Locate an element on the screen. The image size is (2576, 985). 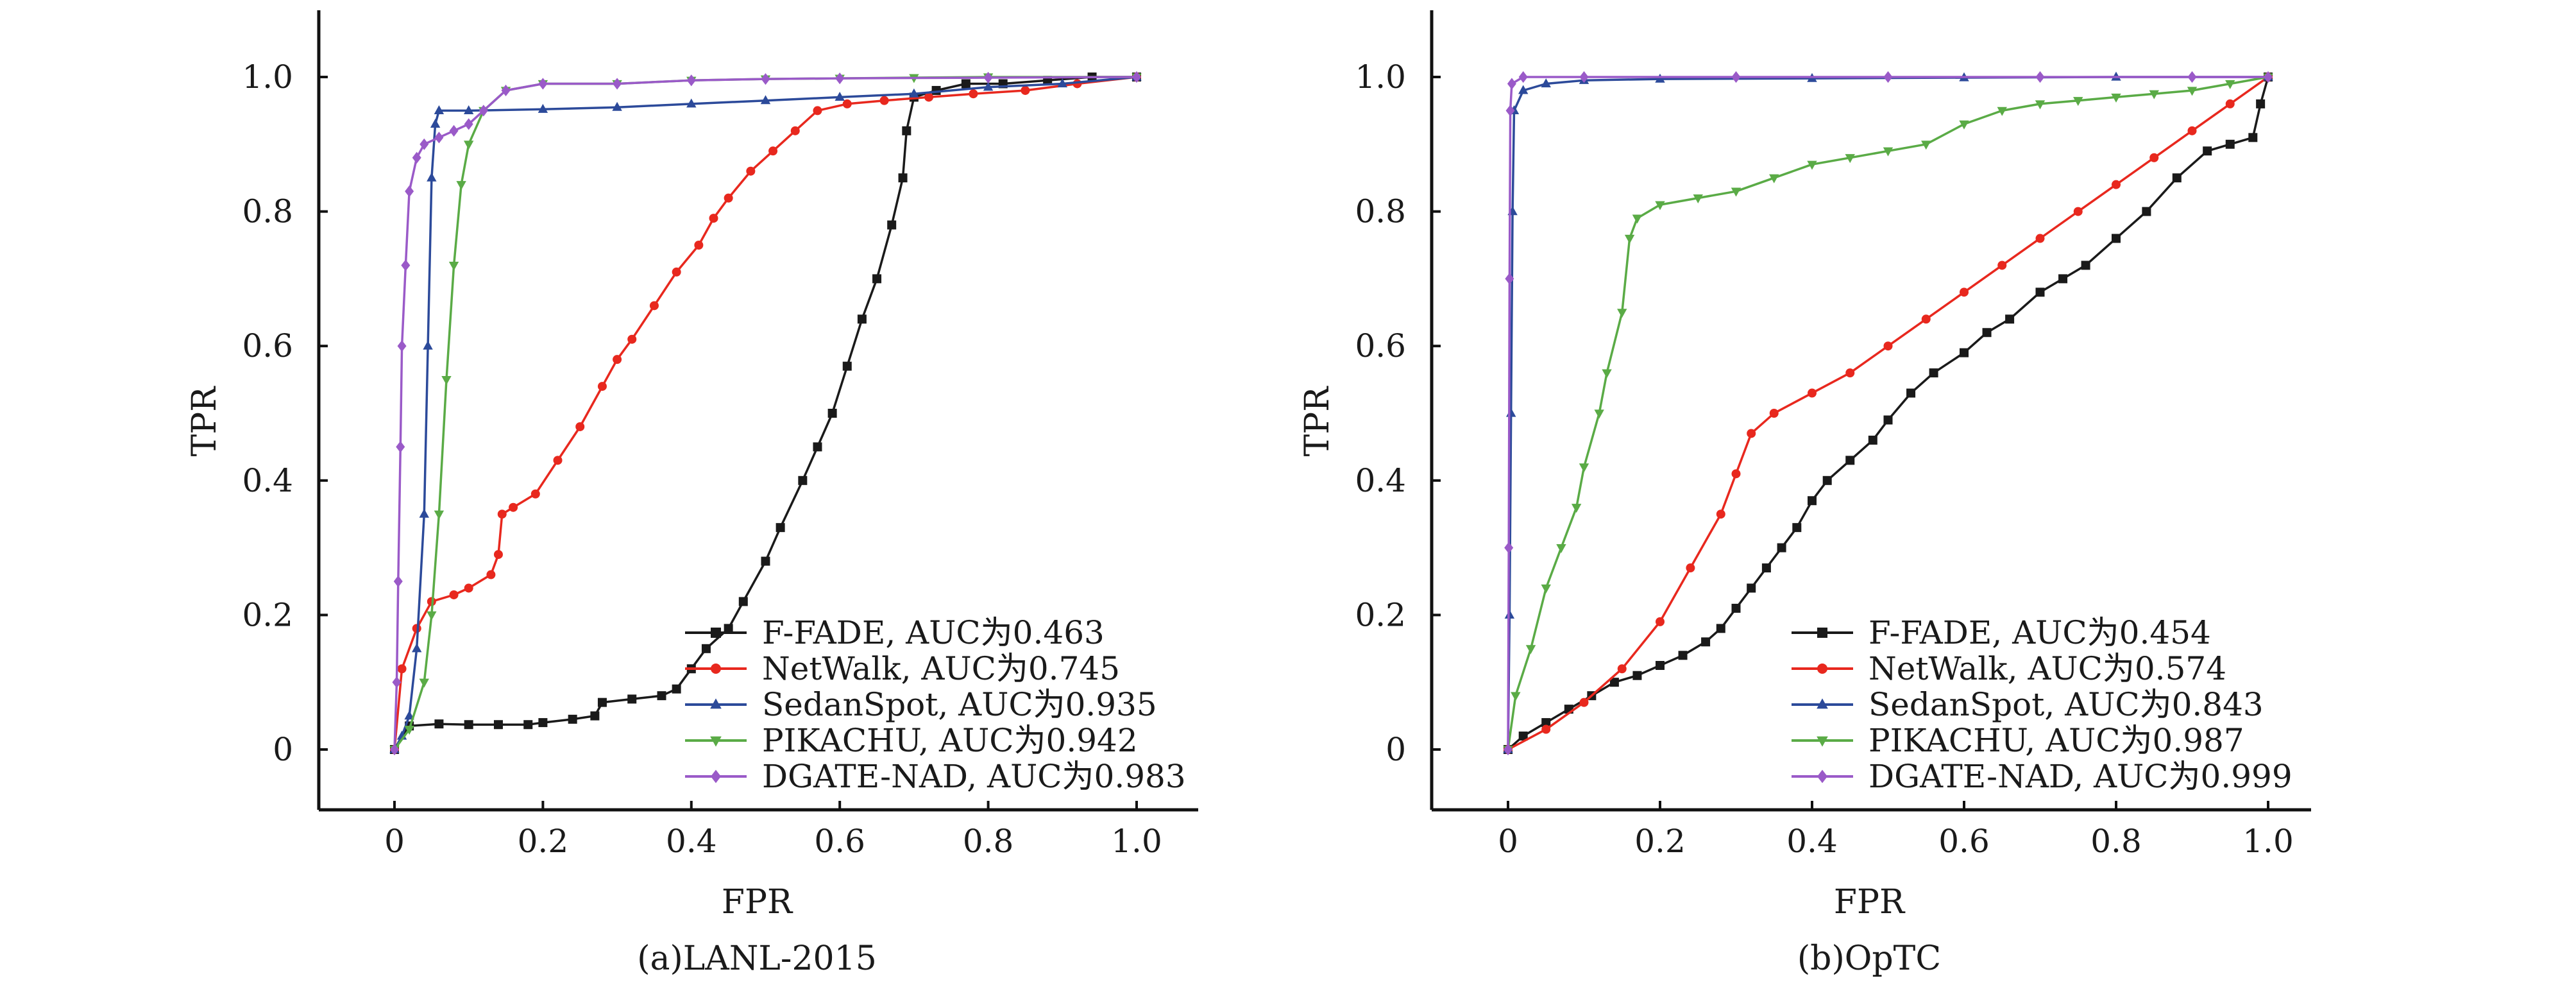
y-axis-label-a: TPR is located at coordinates (204, 421).